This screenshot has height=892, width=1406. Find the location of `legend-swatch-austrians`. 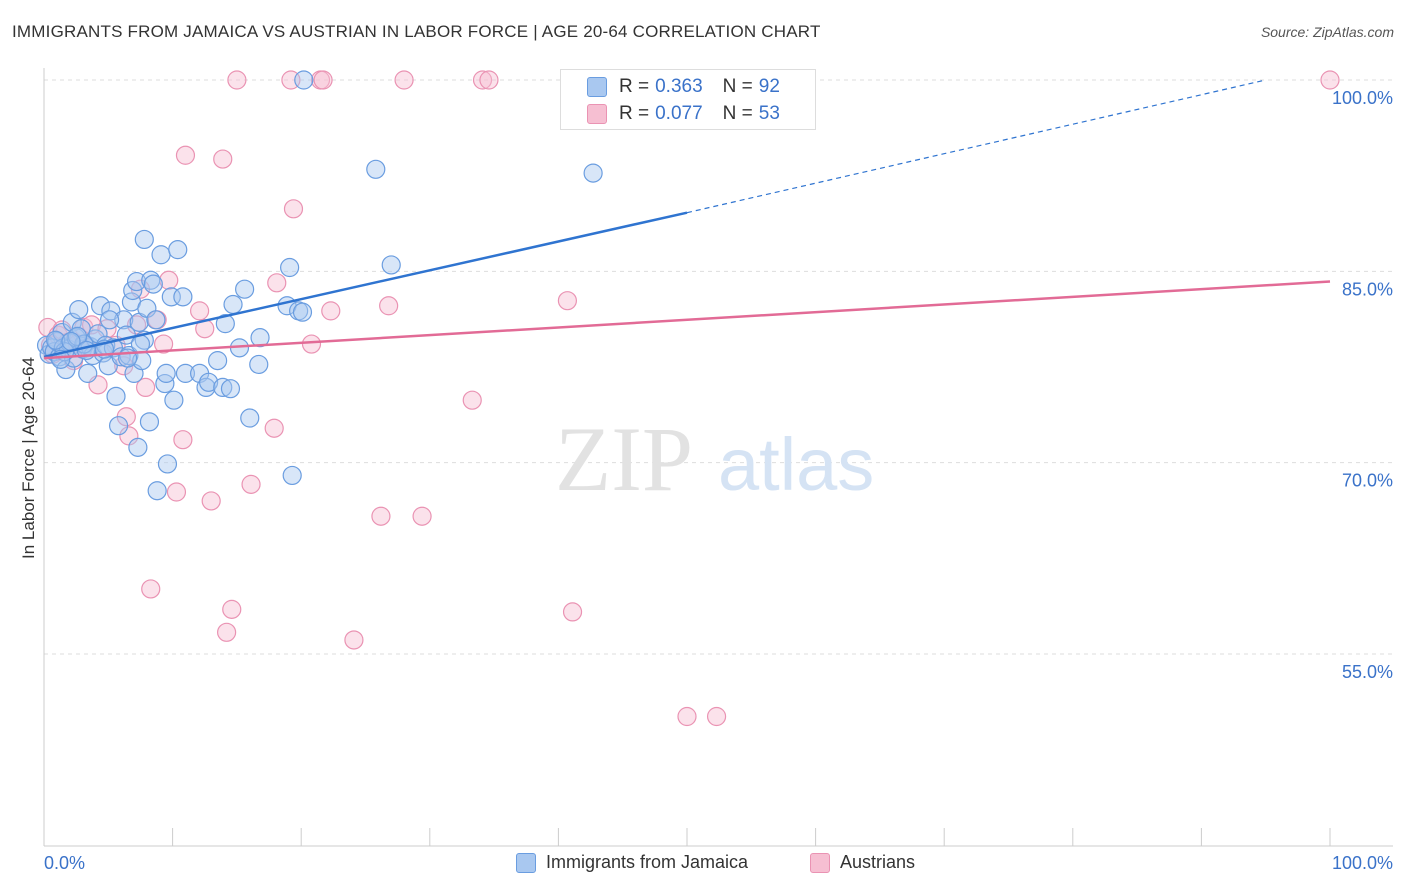

legend-swatch-austrians is located at coordinates (597, 114).